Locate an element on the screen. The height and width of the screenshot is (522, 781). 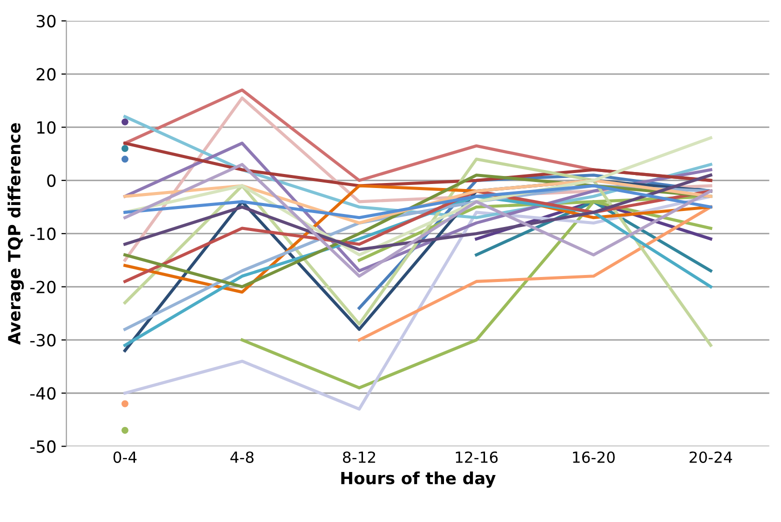
y-tick-label: 20 is located at coordinates (46, 74).